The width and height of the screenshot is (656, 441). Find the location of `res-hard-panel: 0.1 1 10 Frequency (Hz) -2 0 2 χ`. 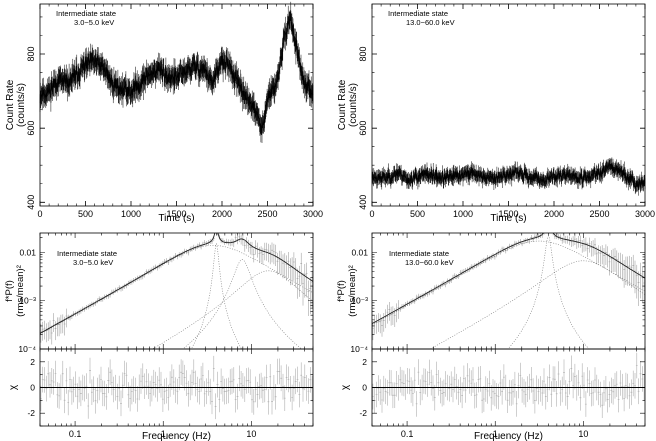

res-hard-panel: 0.1 1 10 Frequency (Hz) -2 0 2 χ is located at coordinates (493, 394).